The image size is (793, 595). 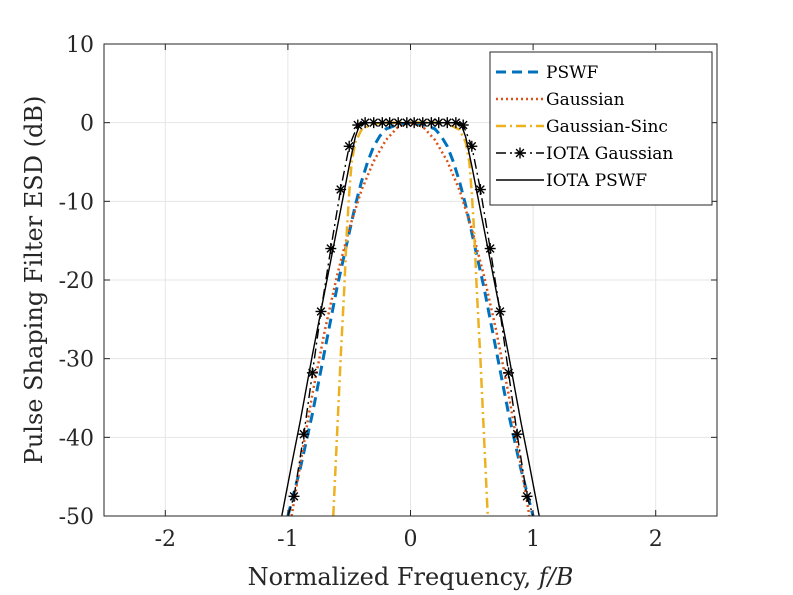 I want to click on y-tick-label: -40, so click(x=76, y=438).